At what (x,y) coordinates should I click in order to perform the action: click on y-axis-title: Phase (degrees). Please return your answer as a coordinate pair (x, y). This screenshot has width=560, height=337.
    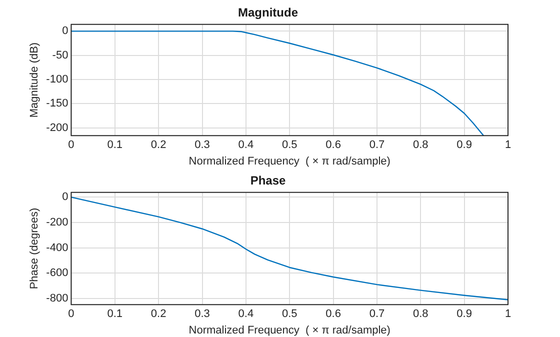
    Looking at the image, I should click on (34, 249).